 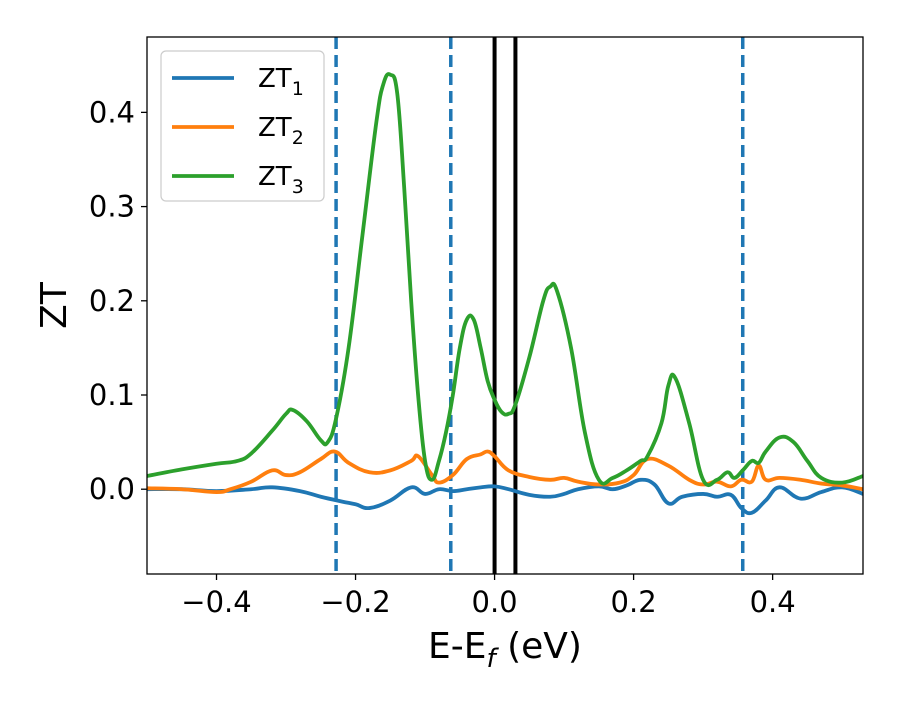 I want to click on x-axis-title: E-Ef (eV), so click(x=505, y=650).